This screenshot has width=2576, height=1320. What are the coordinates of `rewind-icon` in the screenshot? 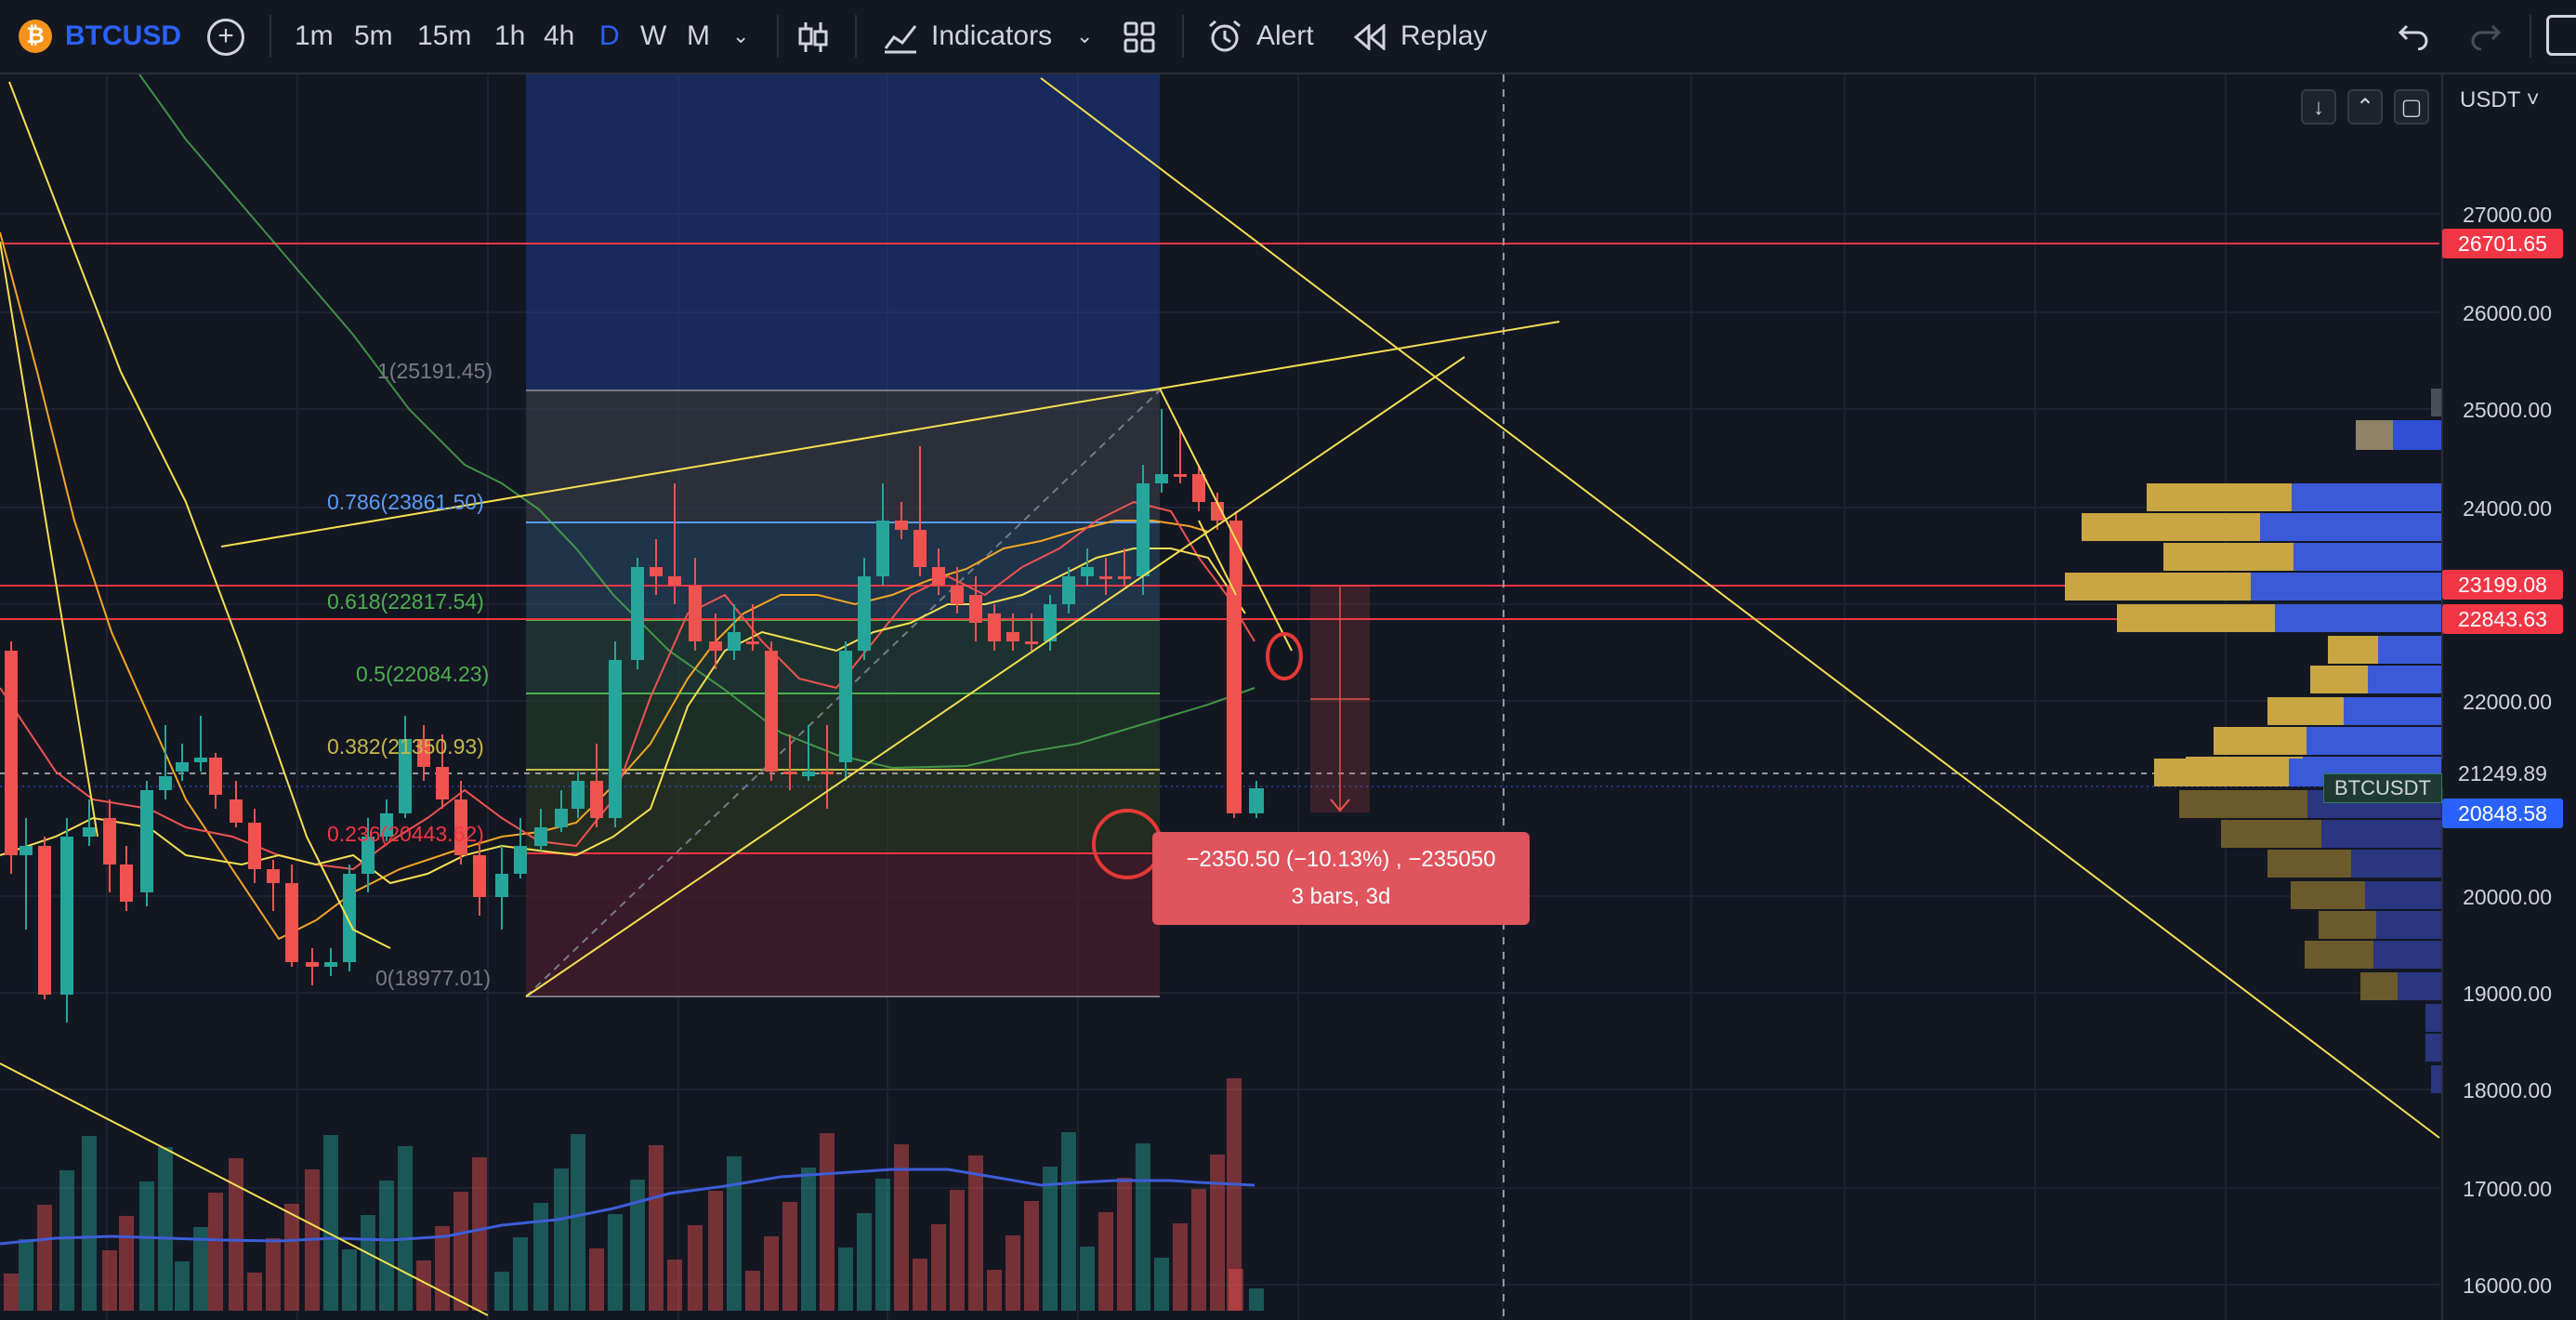 It's located at (1370, 37).